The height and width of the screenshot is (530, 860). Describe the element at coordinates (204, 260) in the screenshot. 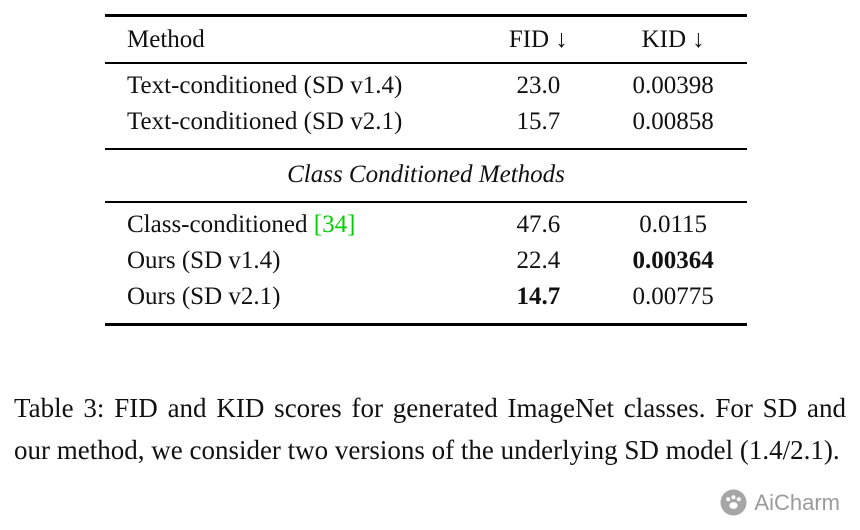

I see `row-method: Ours (SD v1.4)` at that location.